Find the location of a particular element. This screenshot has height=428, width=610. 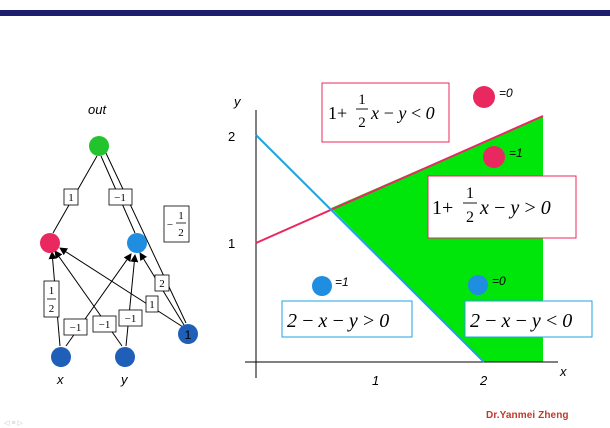

weight-box-h2-out is located at coordinates (120, 197).